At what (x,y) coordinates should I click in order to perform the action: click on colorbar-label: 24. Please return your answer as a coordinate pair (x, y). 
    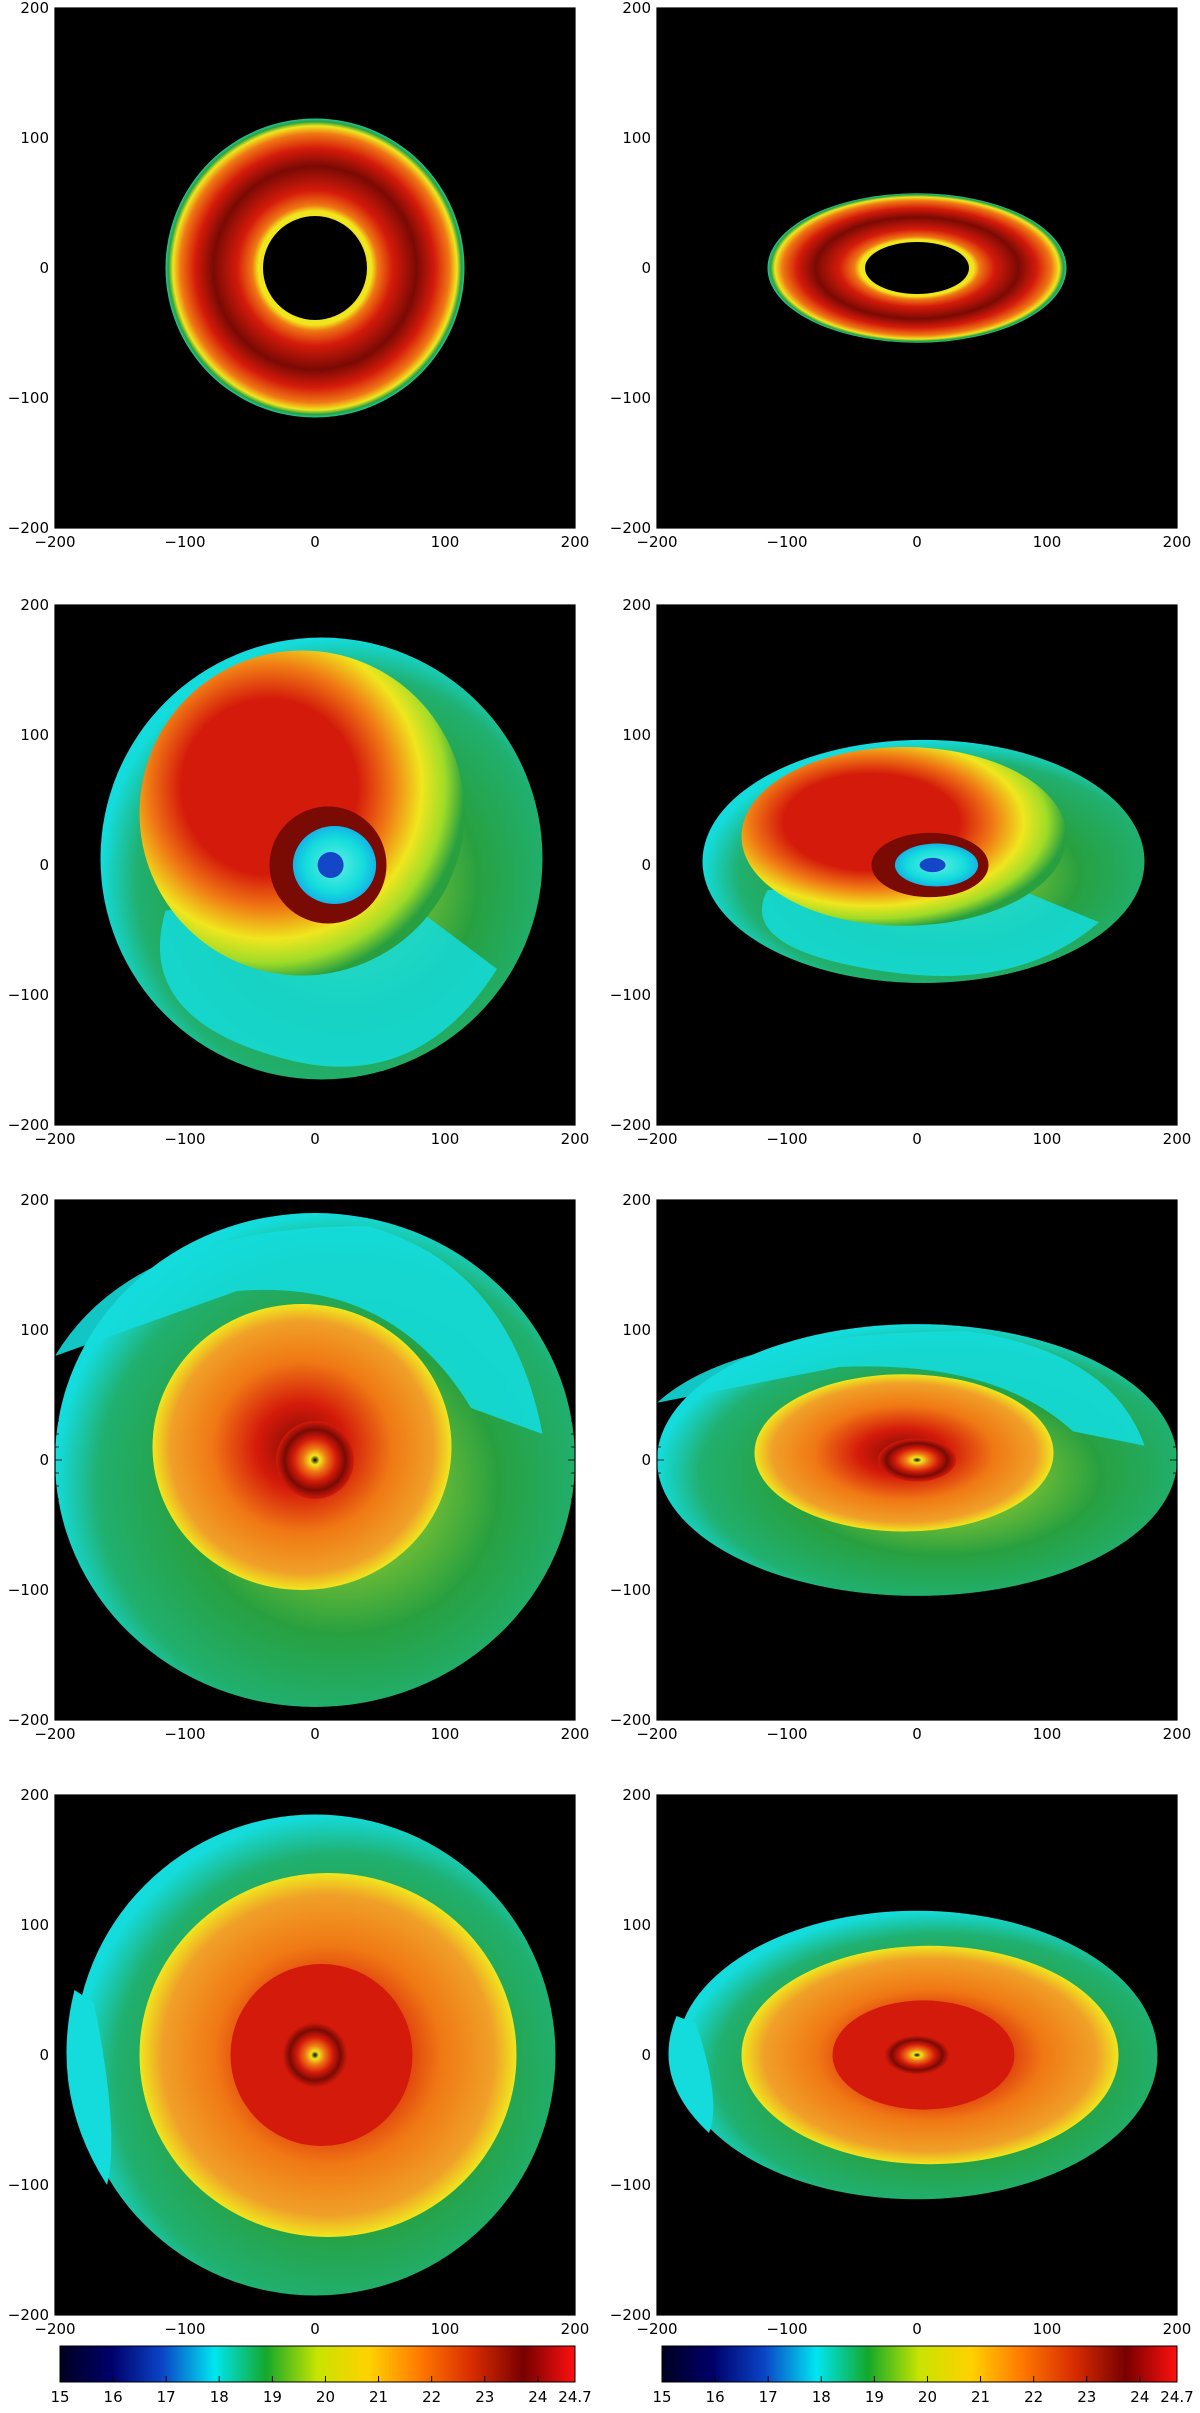
    Looking at the image, I should click on (537, 2397).